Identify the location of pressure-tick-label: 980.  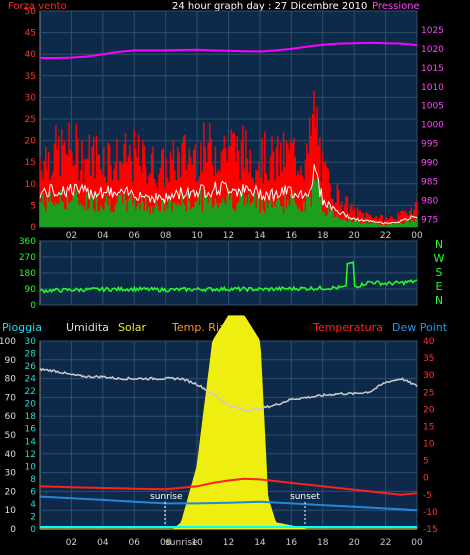
(429, 201).